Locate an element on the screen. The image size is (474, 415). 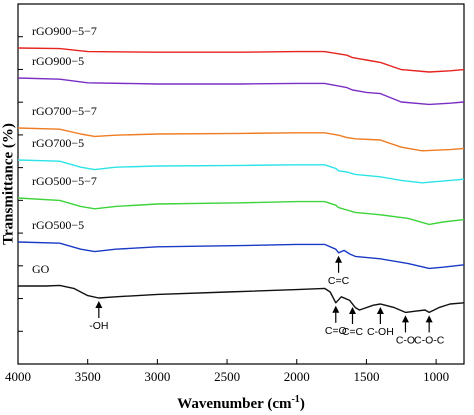
x-tick-label: 1500 is located at coordinates (366, 376).